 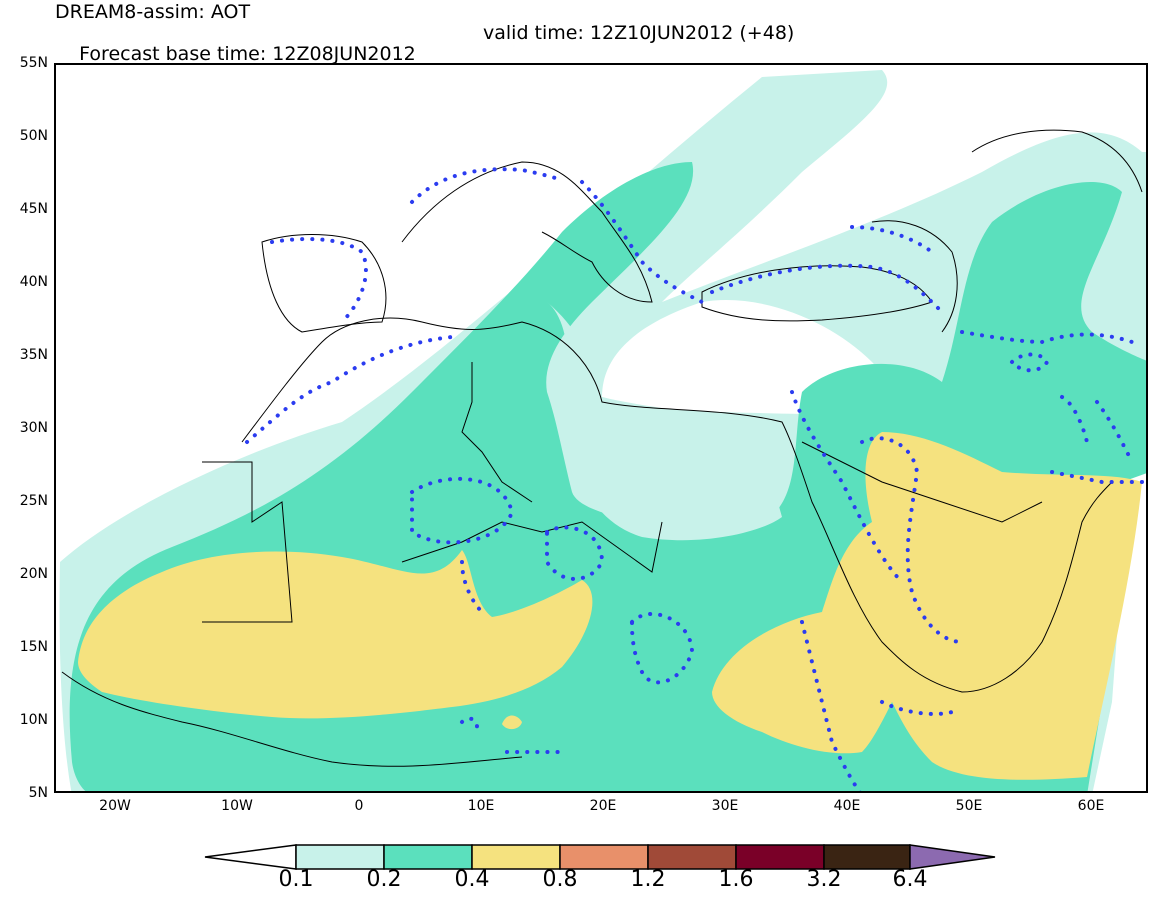 What do you see at coordinates (33, 63) in the screenshot?
I see `lat-label-55n: 55N` at bounding box center [33, 63].